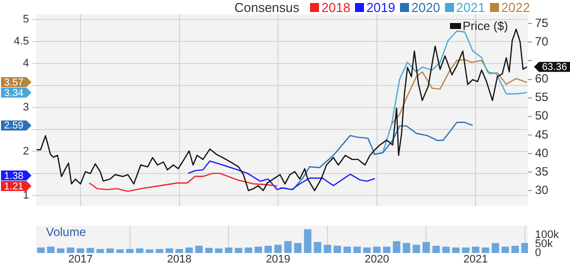 Image resolution: width=570 pixels, height=264 pixels. I want to click on text: 1.38, so click(14, 176).